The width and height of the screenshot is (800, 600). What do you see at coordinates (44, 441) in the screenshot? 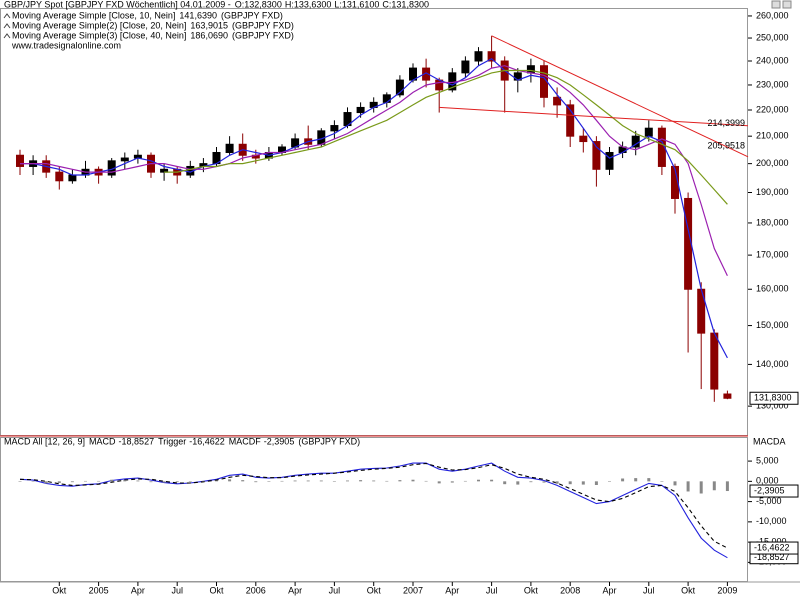
I see `macd-title: MACD All [12, 26, 9]` at bounding box center [44, 441].